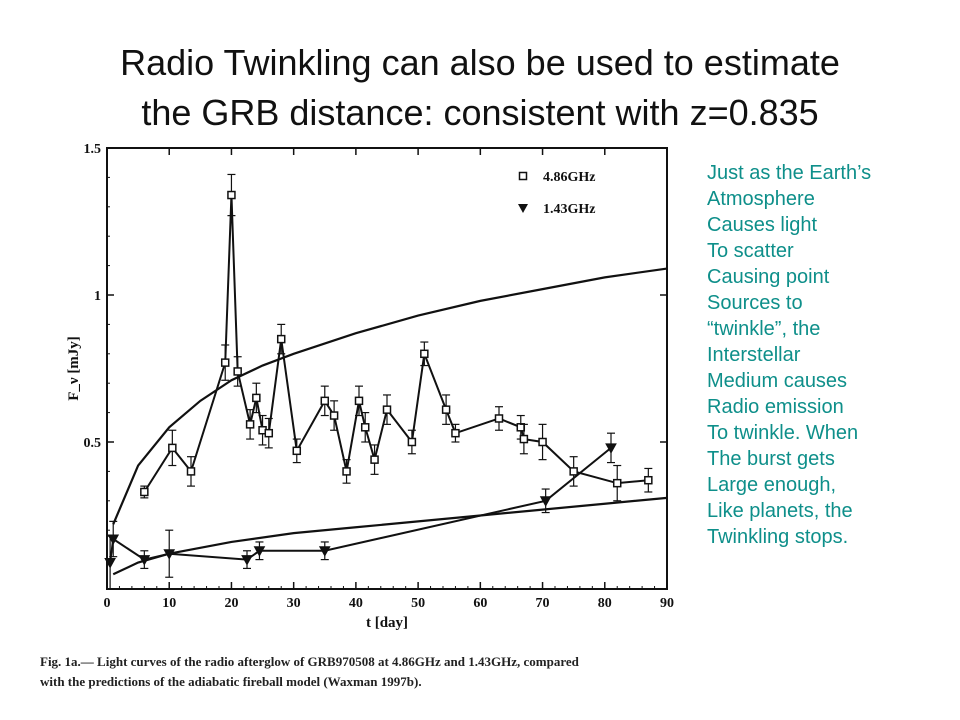  Describe the element at coordinates (569, 177) in the screenshot. I see `legend-label: 4.86GHz` at that location.